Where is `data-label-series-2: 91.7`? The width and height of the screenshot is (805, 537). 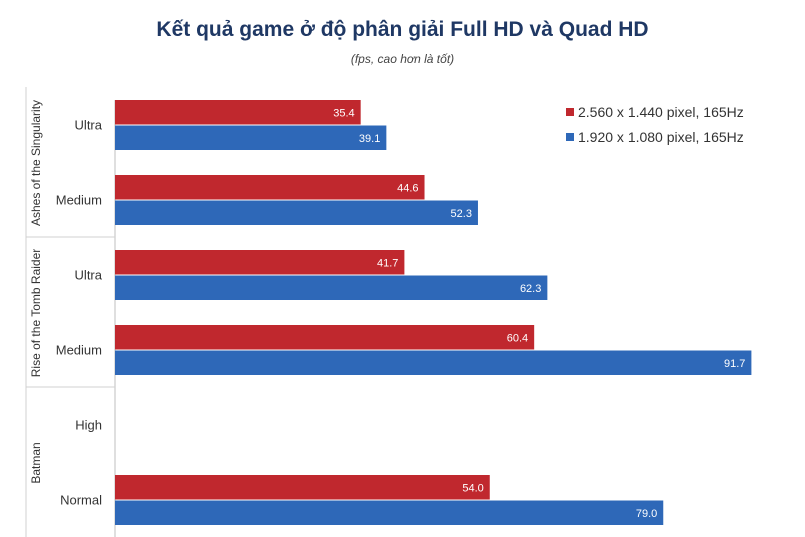 data-label-series-2: 91.7 is located at coordinates (734, 364).